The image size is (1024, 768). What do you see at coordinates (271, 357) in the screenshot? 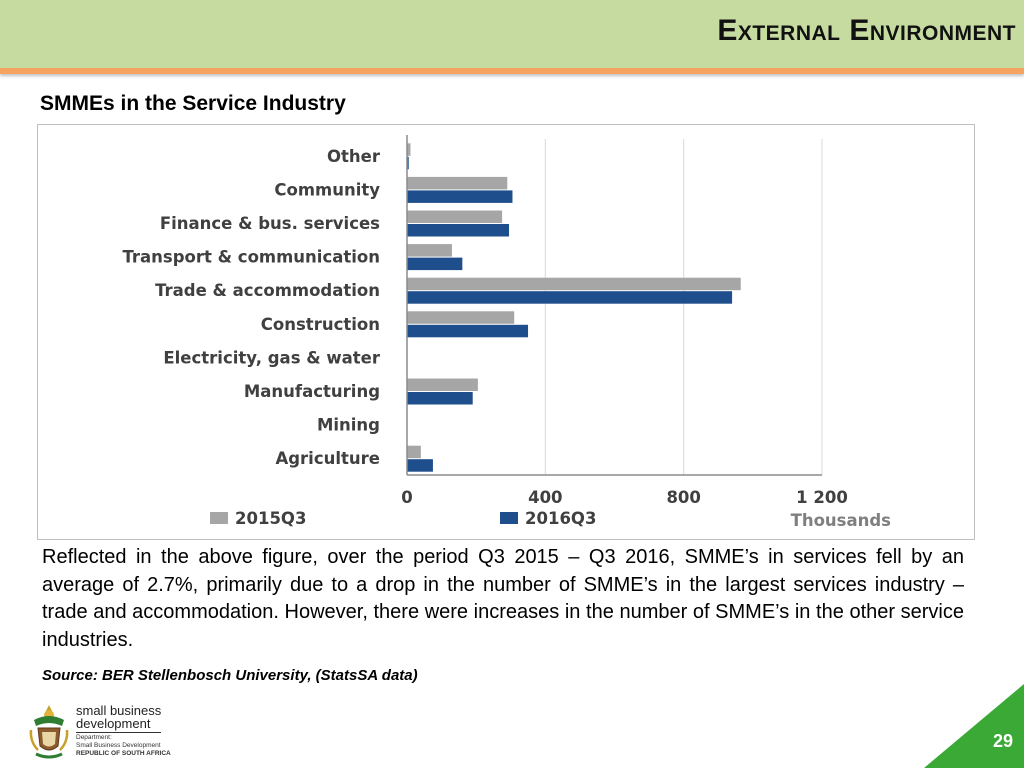
I see `category-label: Electricity, gas & water` at bounding box center [271, 357].